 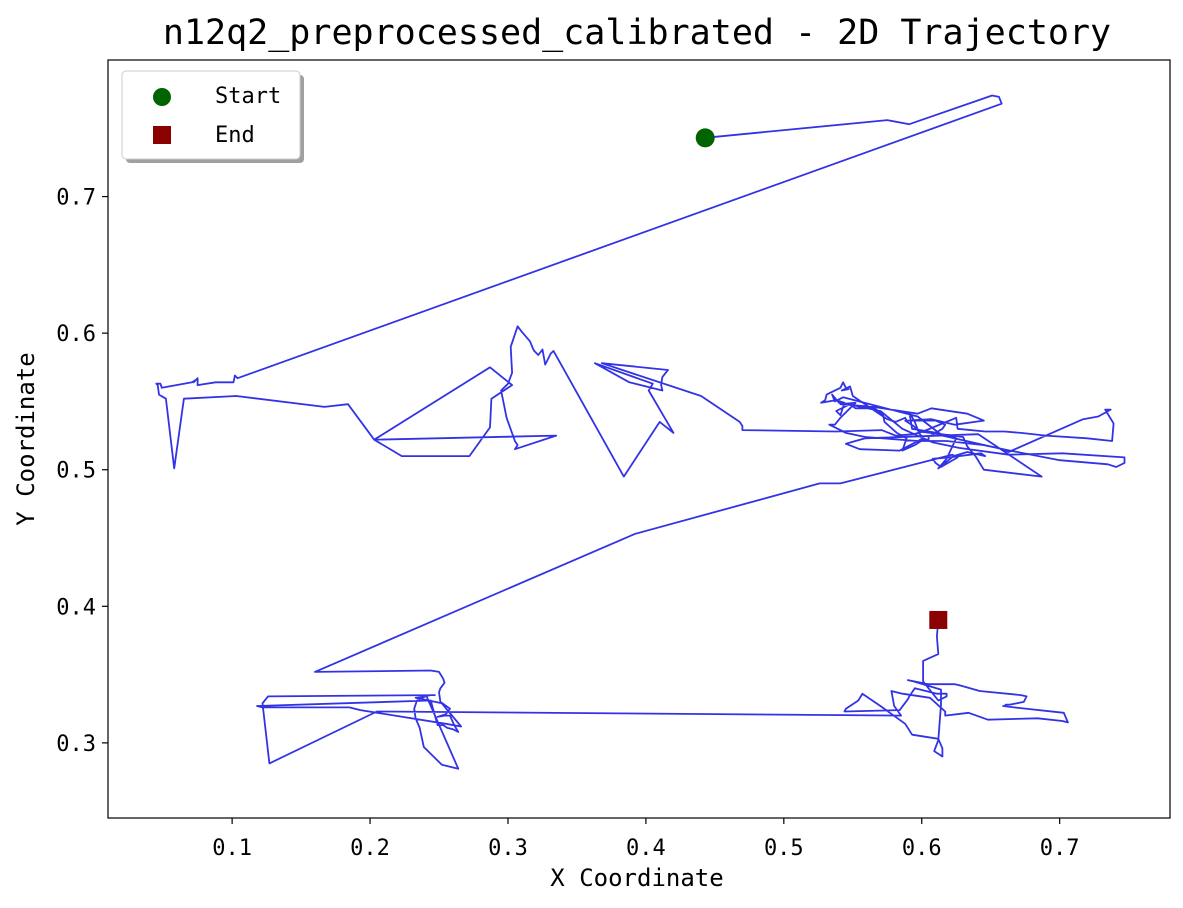 What do you see at coordinates (1060, 848) in the screenshot?
I see `x-tick-label: 0.7` at bounding box center [1060, 848].